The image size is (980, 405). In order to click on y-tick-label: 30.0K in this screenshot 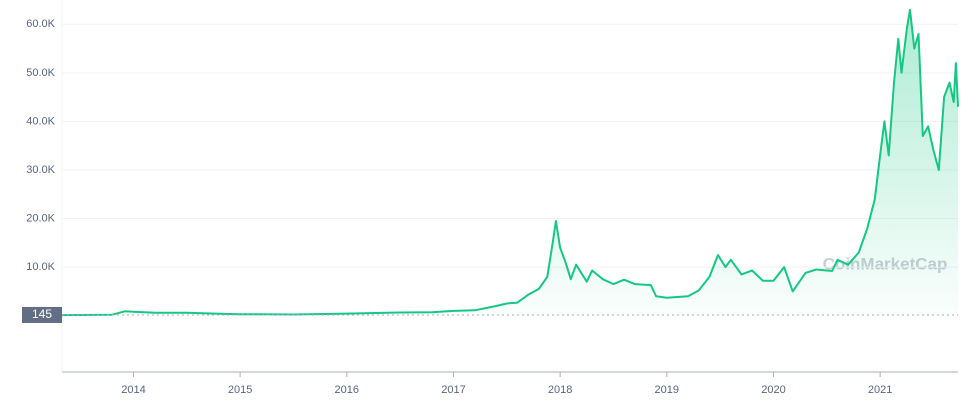, I will do `click(40, 170)`.